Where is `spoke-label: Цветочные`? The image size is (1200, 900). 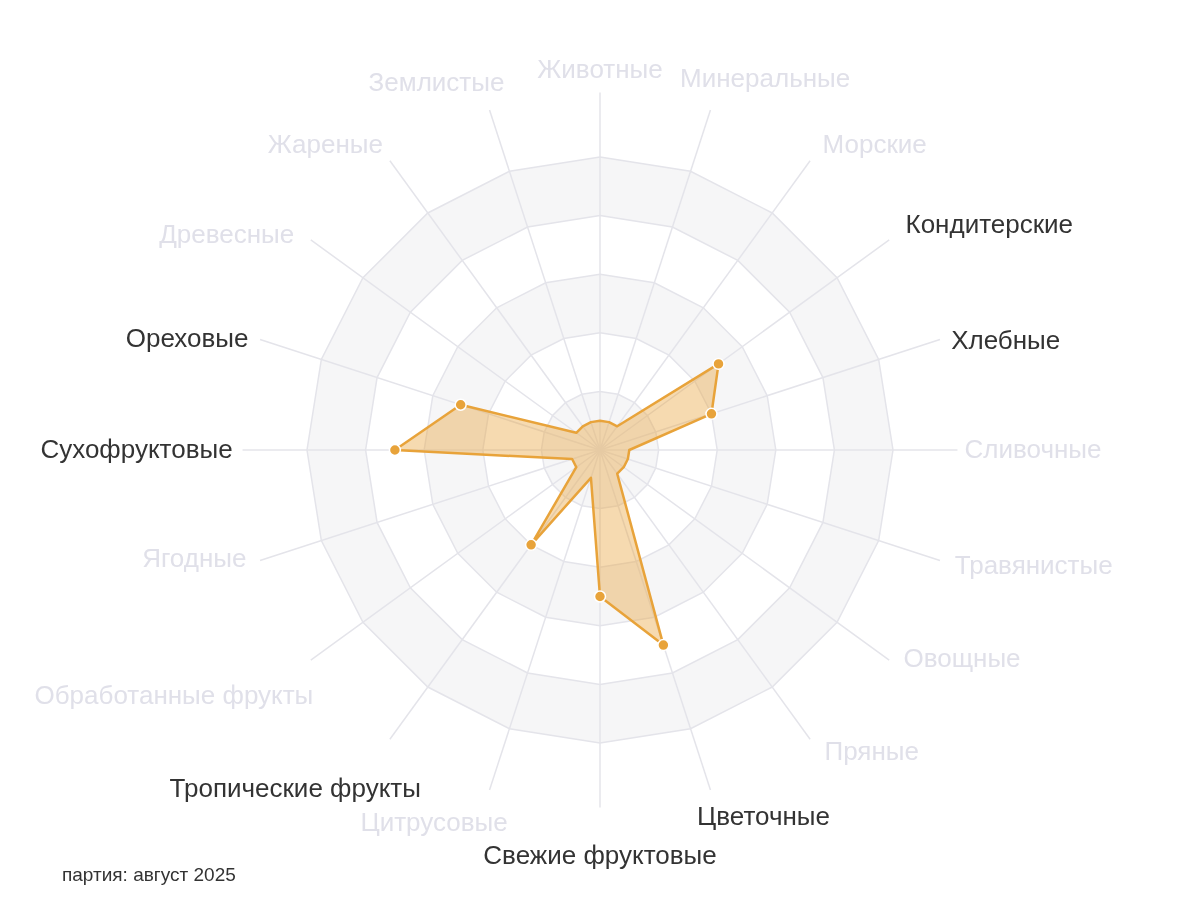 spoke-label: Цветочные is located at coordinates (763, 816).